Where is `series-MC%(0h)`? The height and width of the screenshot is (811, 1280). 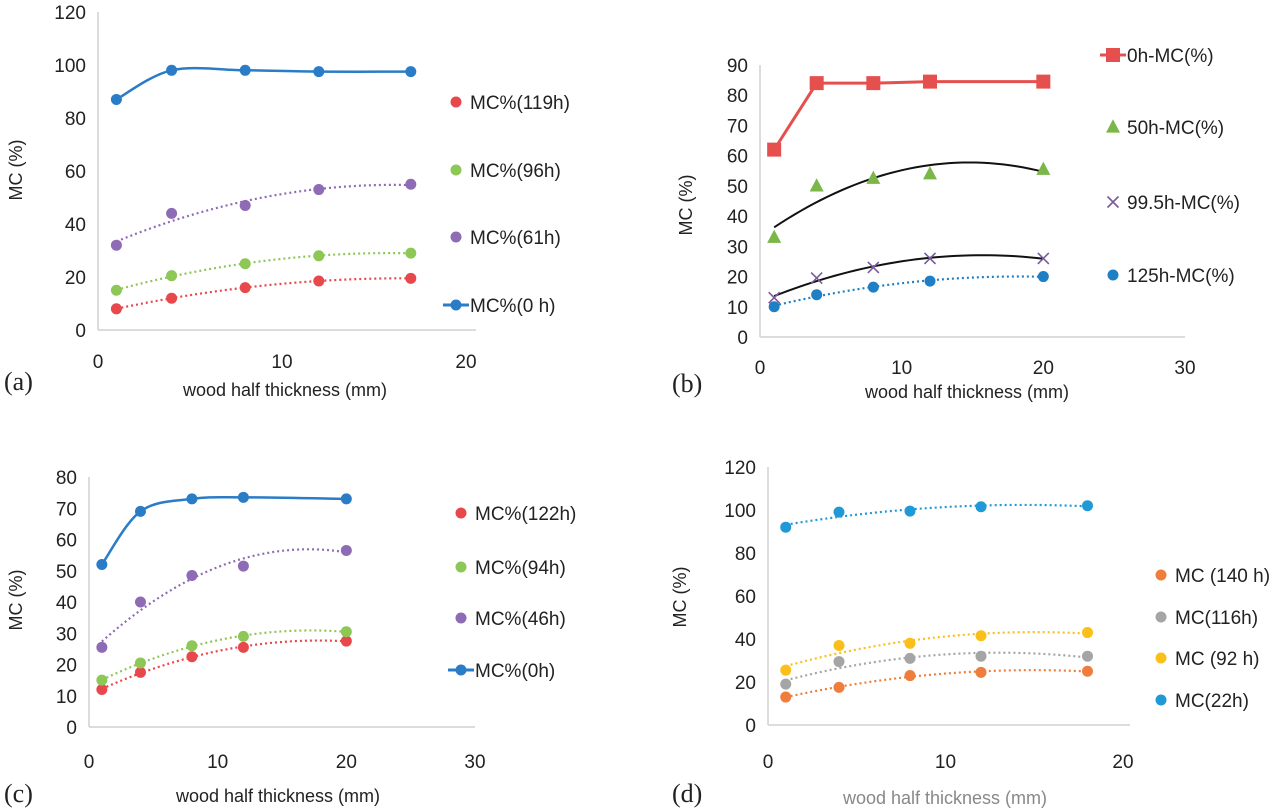 series-MC%(0h) is located at coordinates (224, 530).